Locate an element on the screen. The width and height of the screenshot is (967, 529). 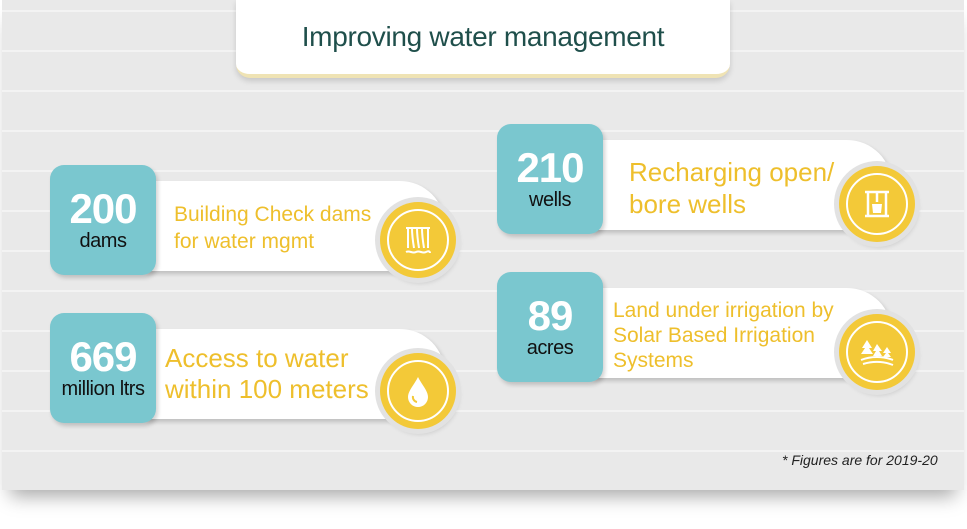
stat-unit: acres is located at coordinates (550, 348).